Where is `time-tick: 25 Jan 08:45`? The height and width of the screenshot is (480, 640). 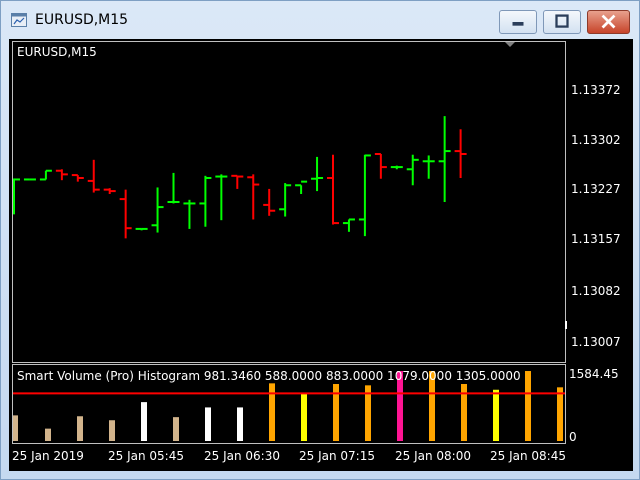 time-tick: 25 Jan 08:45 is located at coordinates (528, 456).